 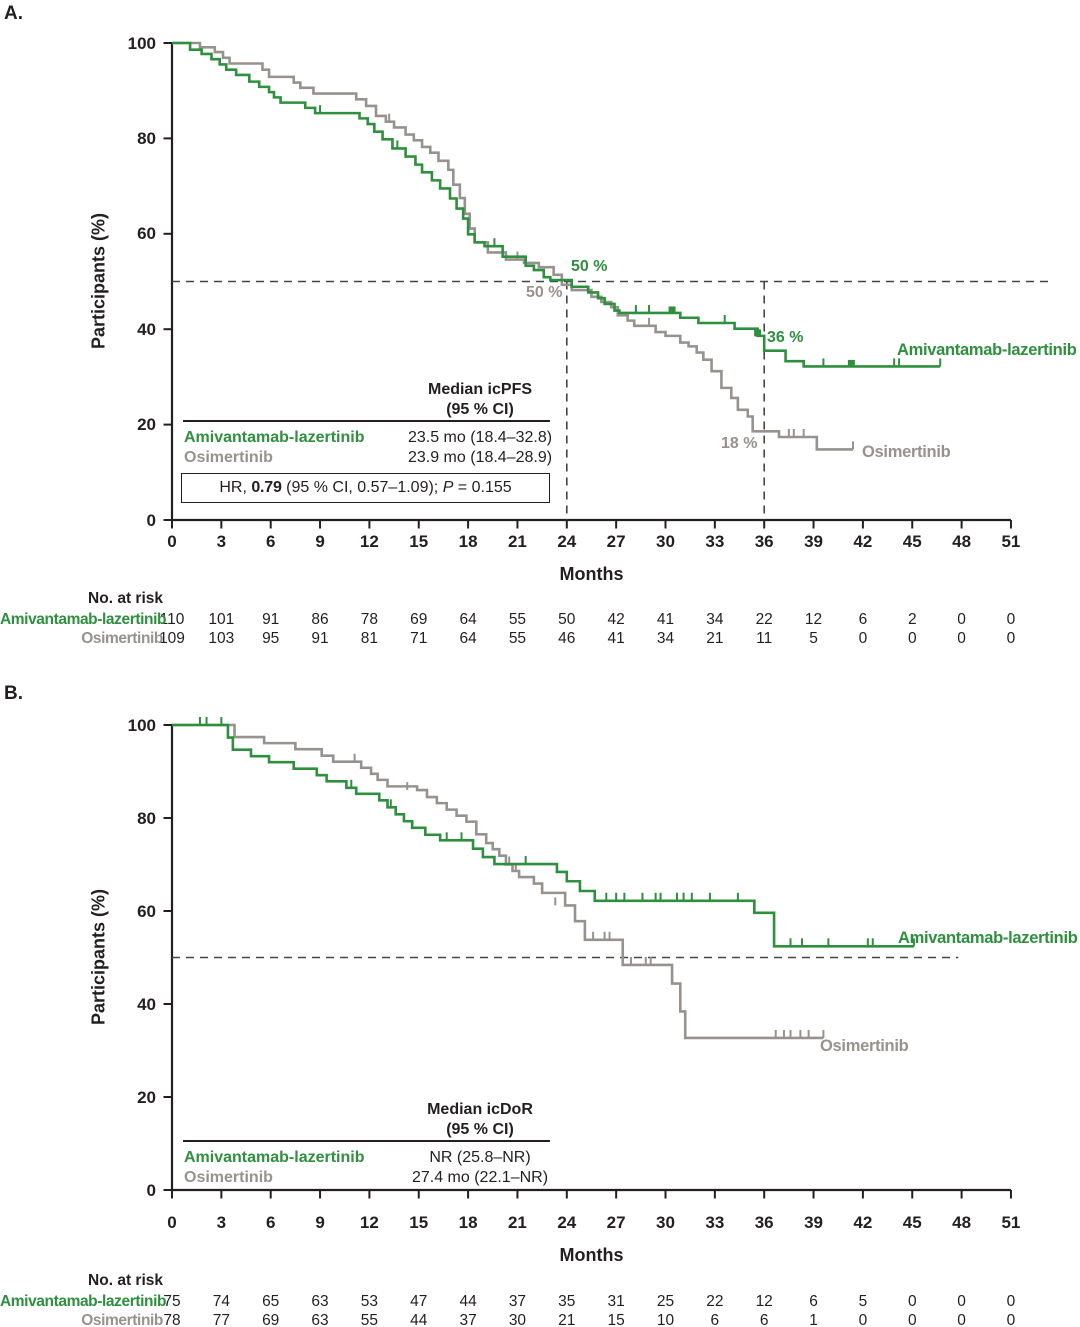 What do you see at coordinates (589, 266) in the screenshot?
I see `panel-a-green-median-annotation: 50 %` at bounding box center [589, 266].